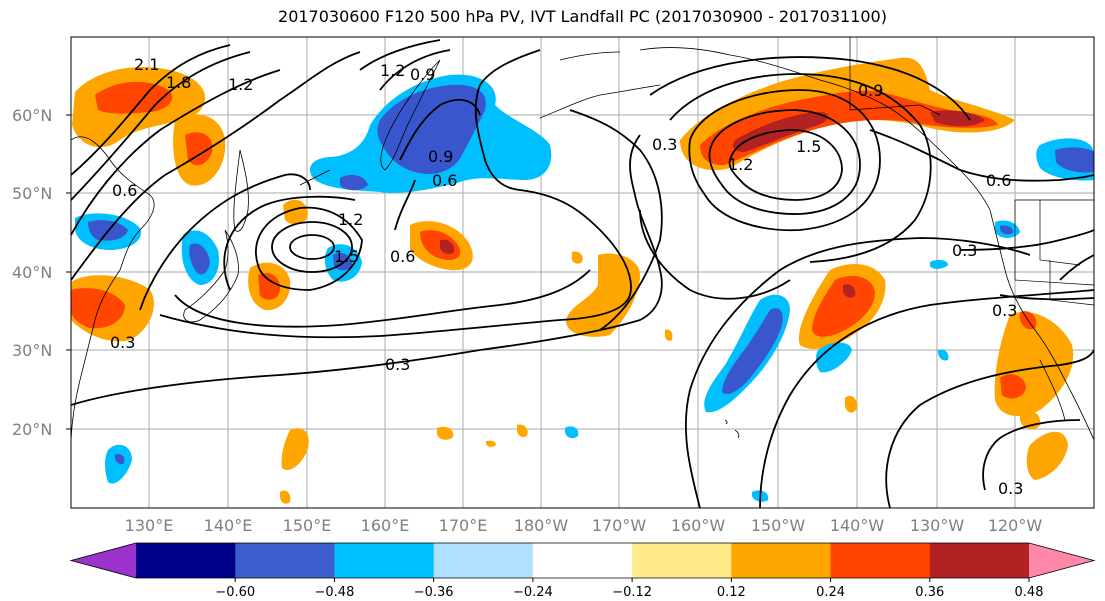 The image size is (1105, 601). Describe the element at coordinates (632, 592) in the screenshot. I see `colorbar-tick-label: −0.12` at that location.